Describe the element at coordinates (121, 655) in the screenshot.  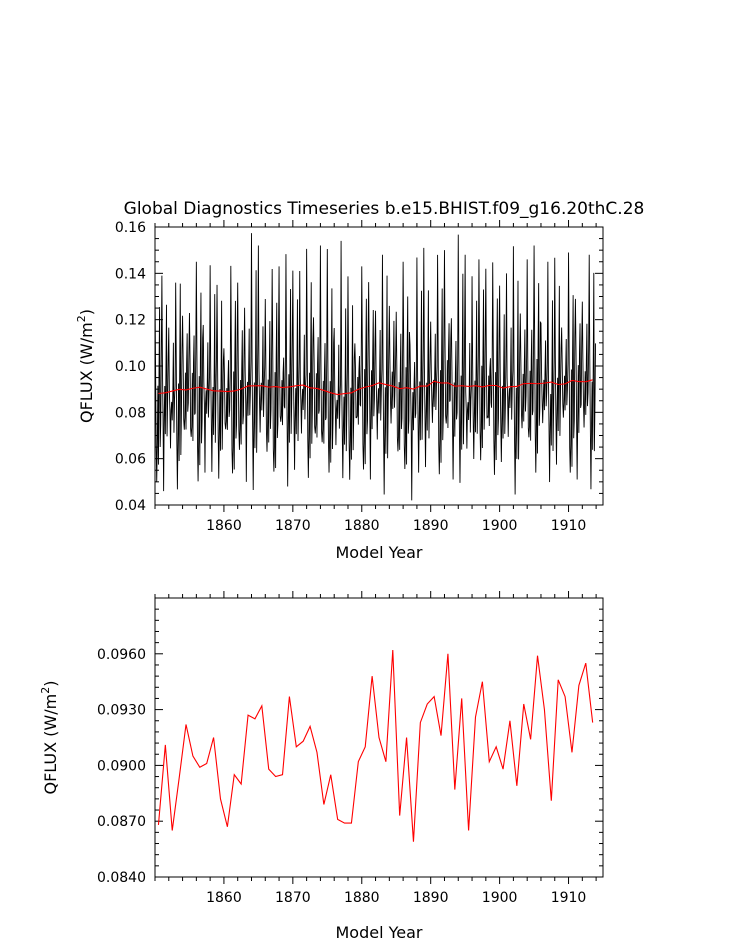
I see `y-tick-label: 0.0960` at that location.